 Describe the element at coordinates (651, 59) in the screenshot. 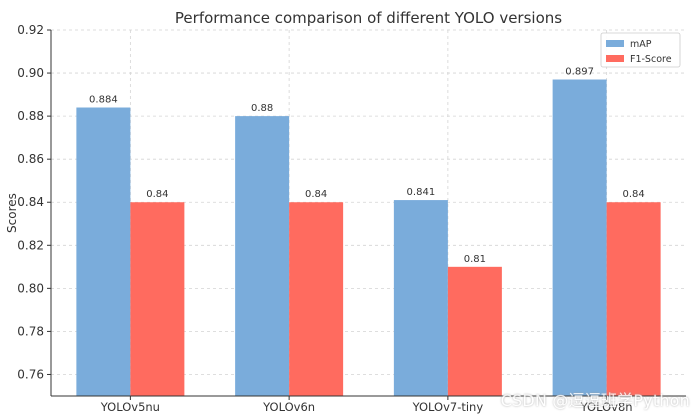

I see `legend-label: F1-Score` at that location.